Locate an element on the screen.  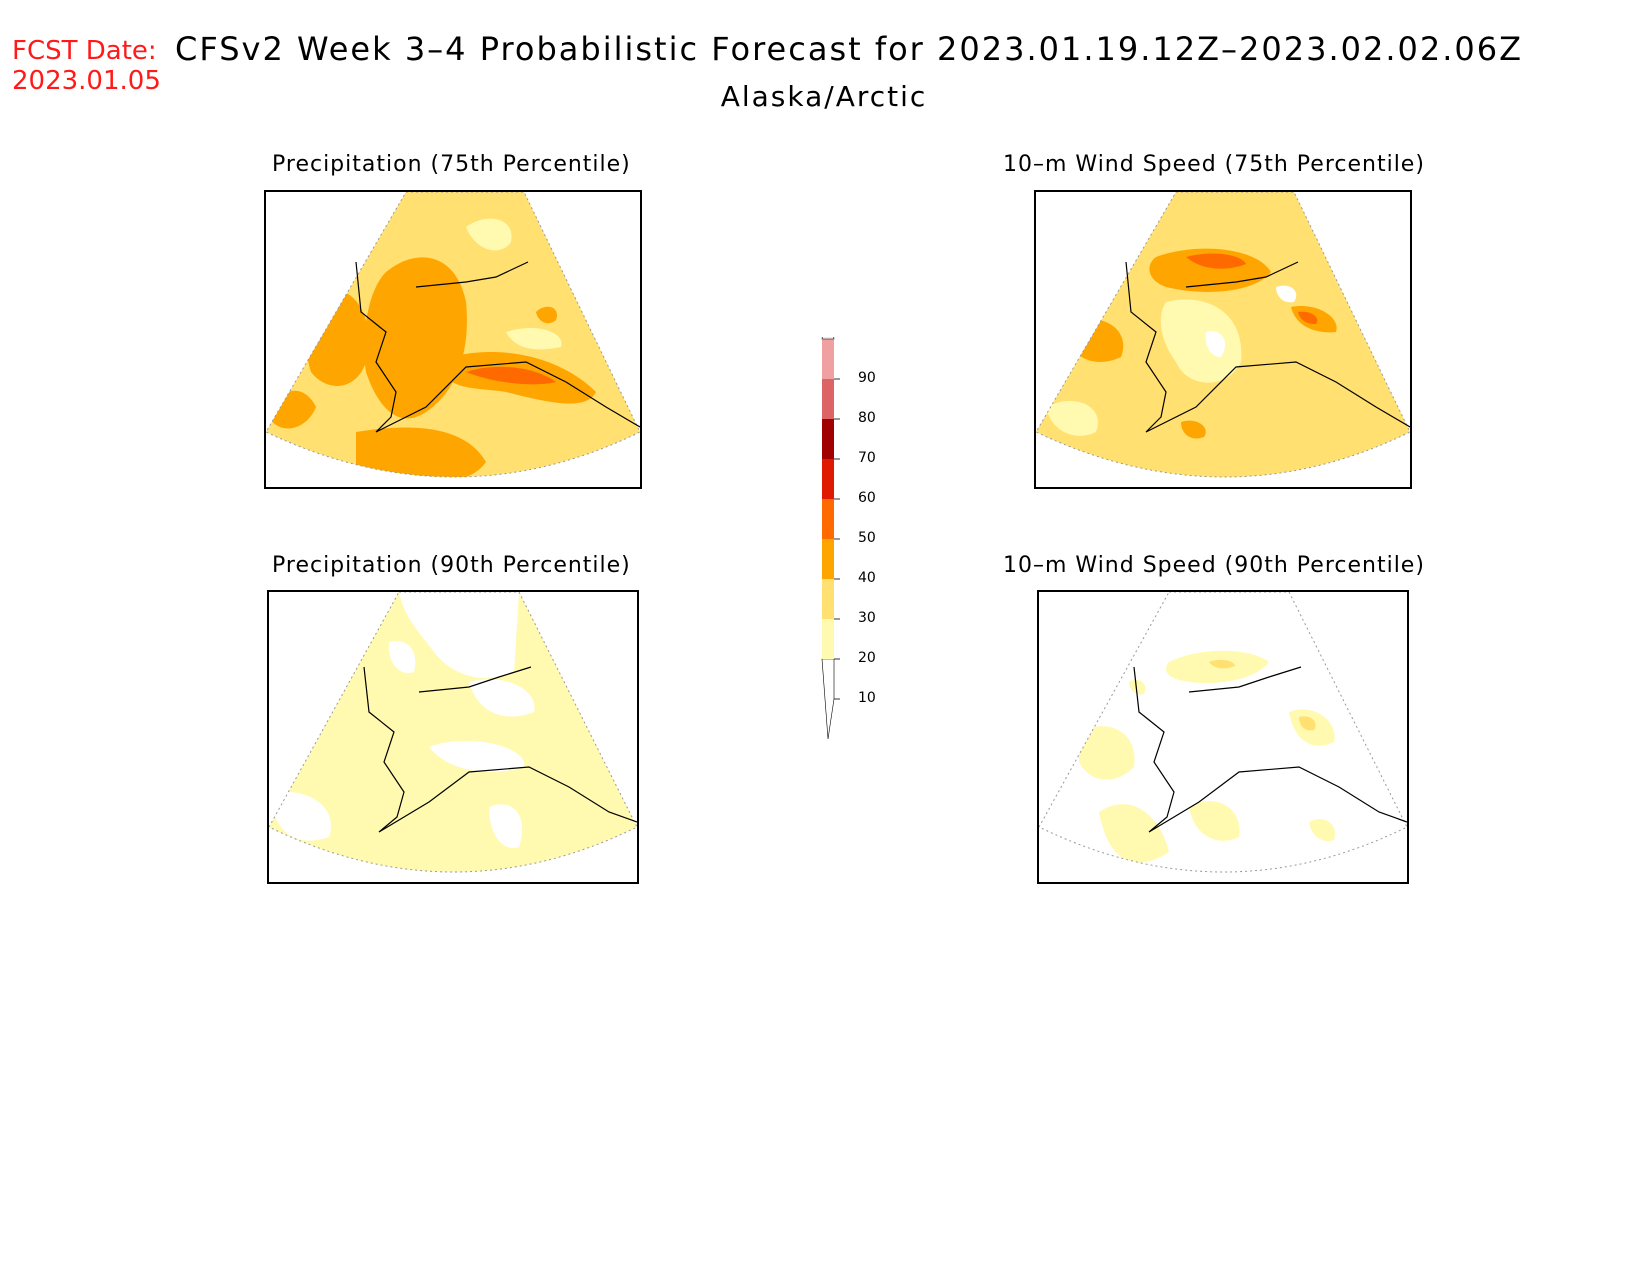
panel-title-wind-90: 10–m Wind Speed (90th Percentile) is located at coordinates (1214, 565).